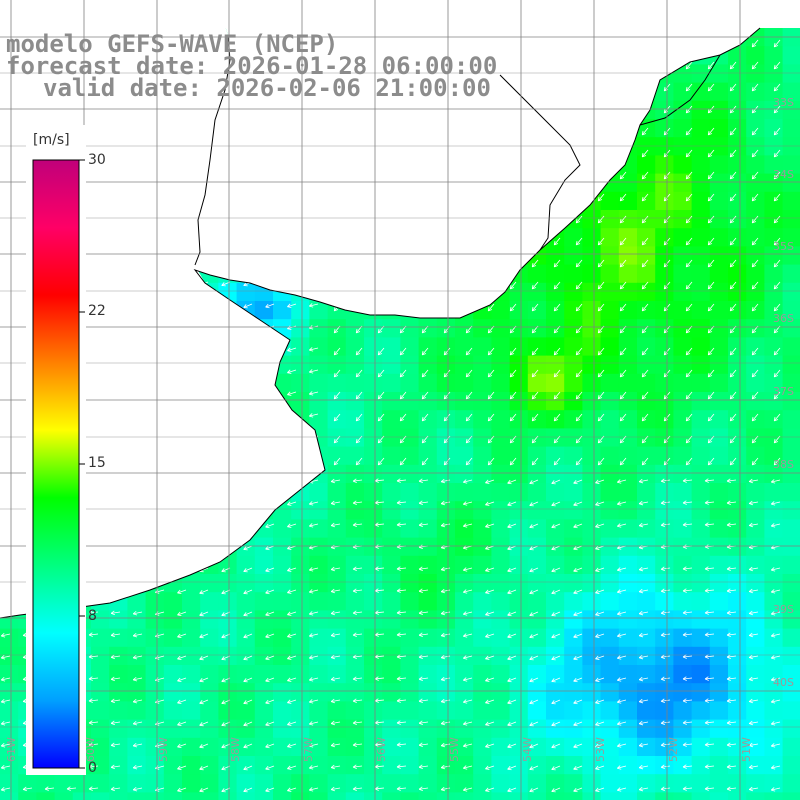  I want to click on lat-label-36s: 36S, so click(783, 318).